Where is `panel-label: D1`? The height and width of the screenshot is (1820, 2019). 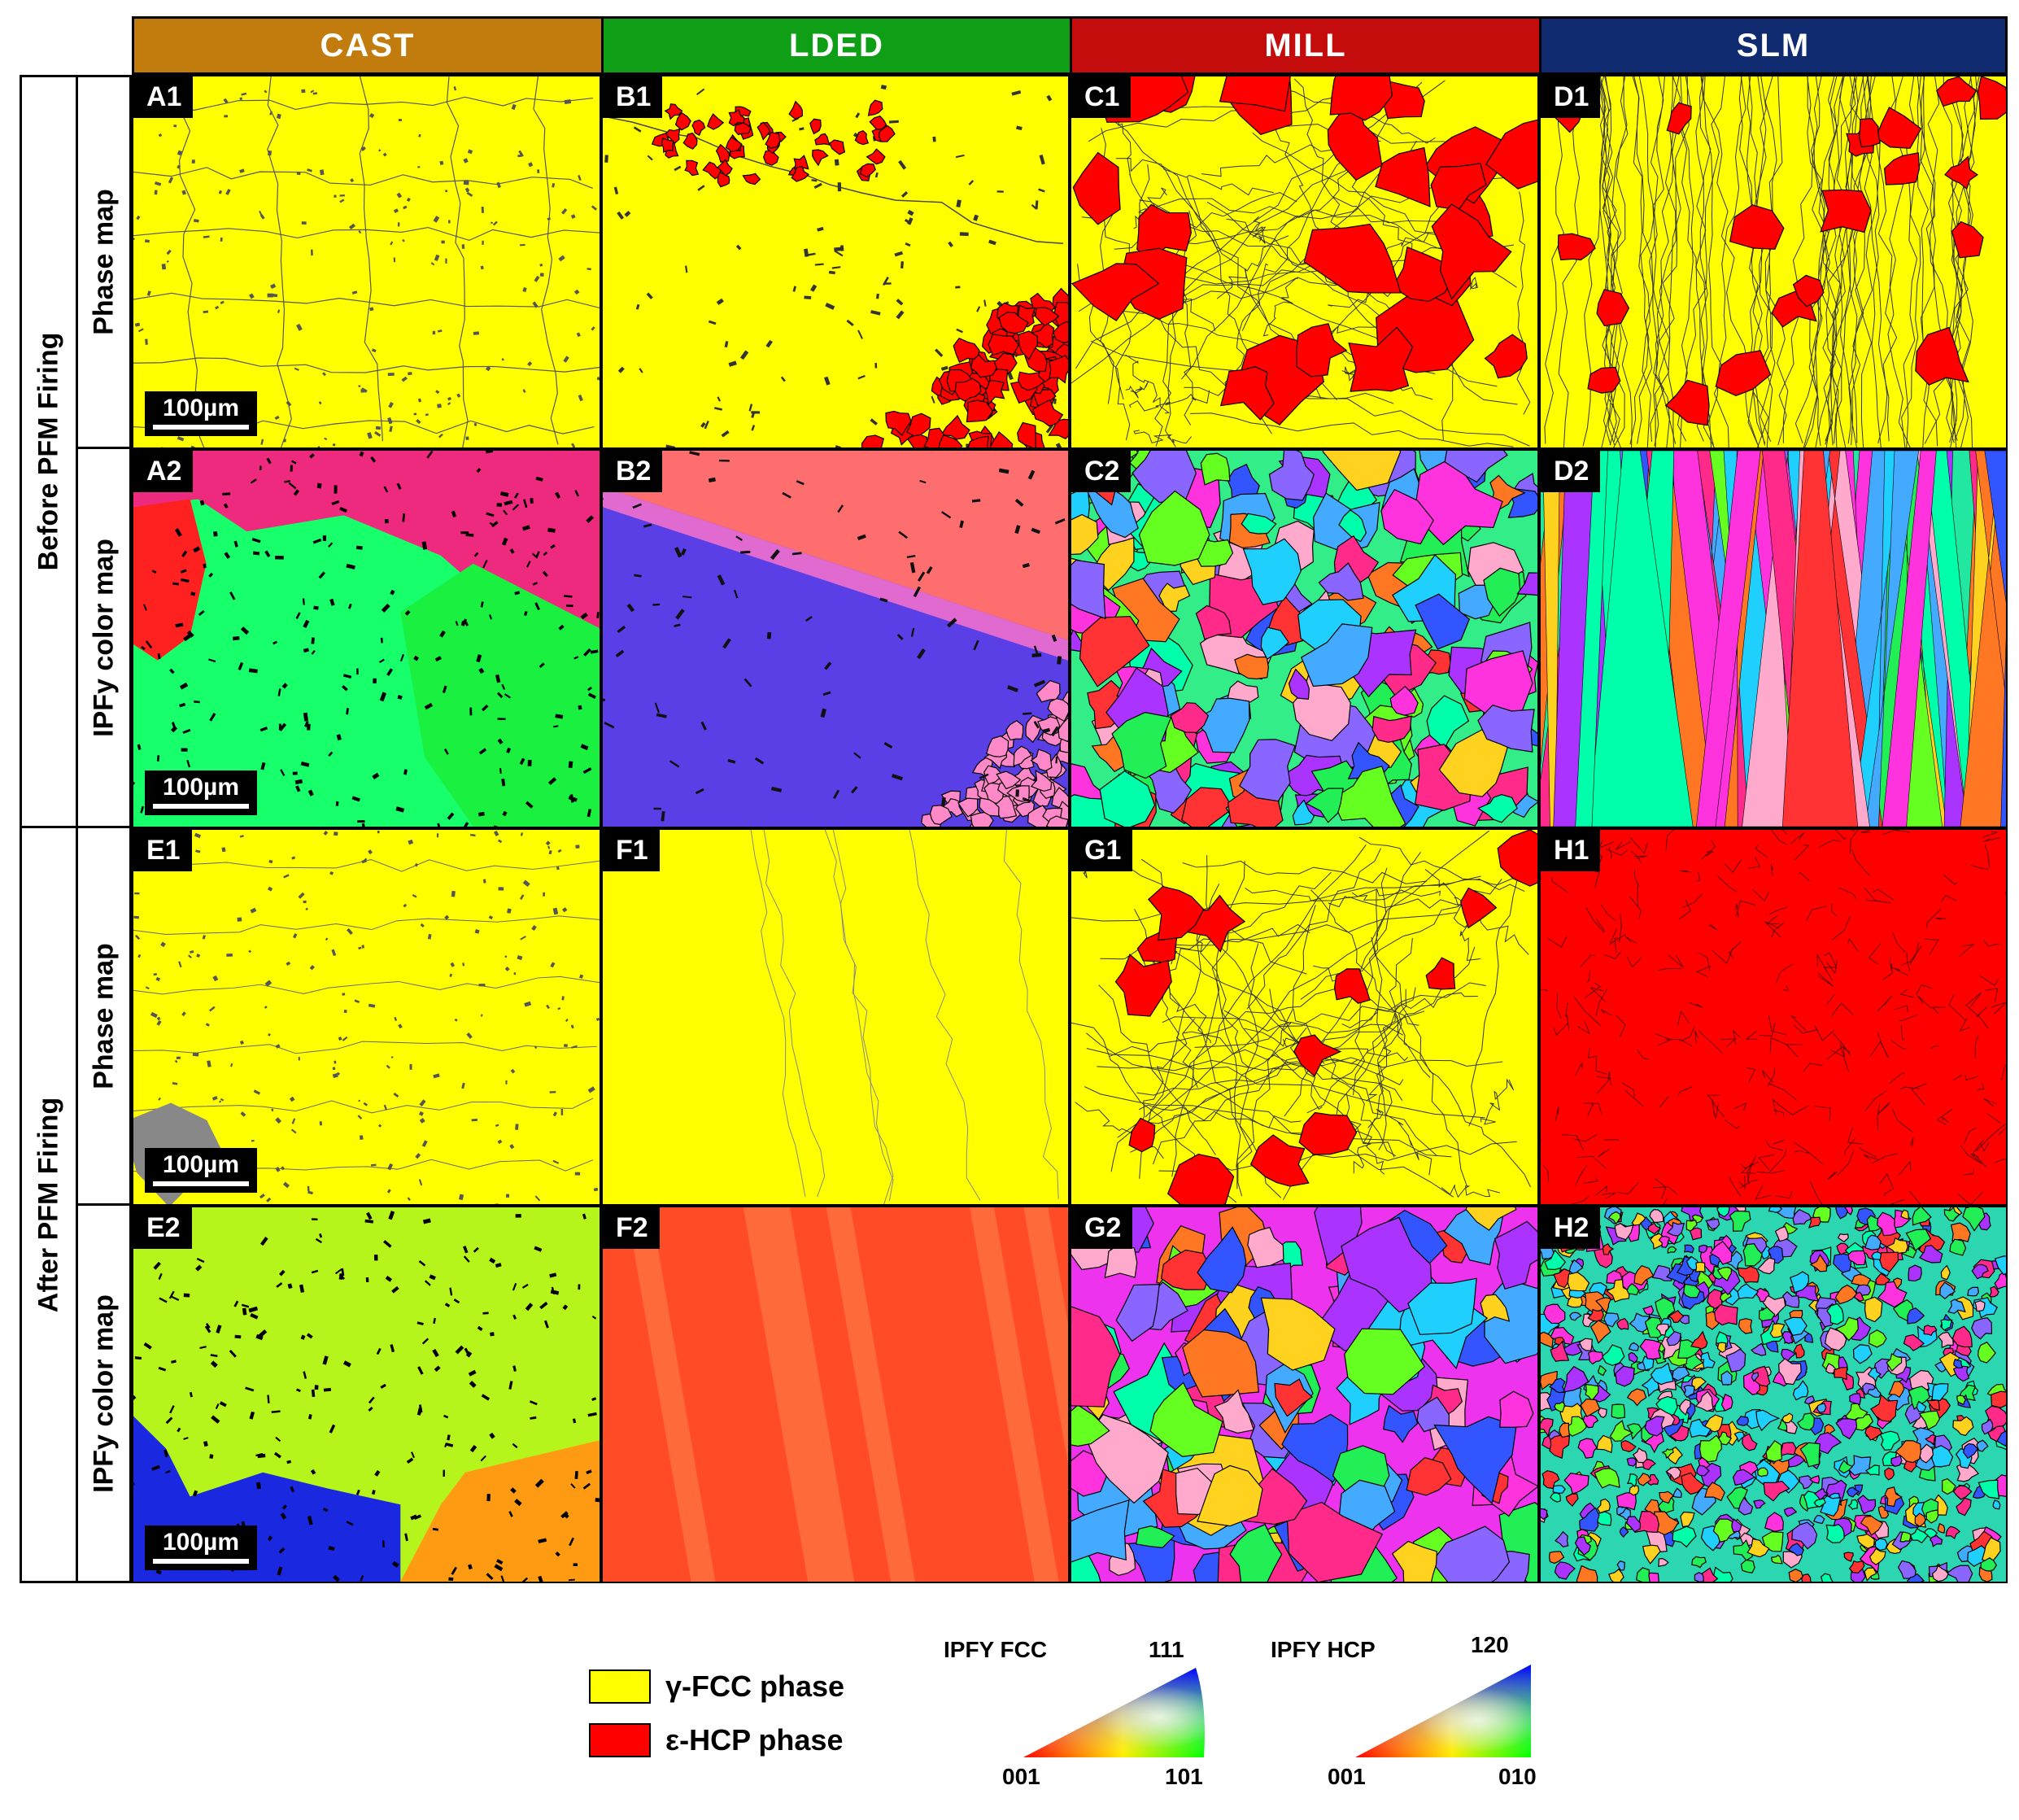
panel-label: D1 is located at coordinates (1571, 97).